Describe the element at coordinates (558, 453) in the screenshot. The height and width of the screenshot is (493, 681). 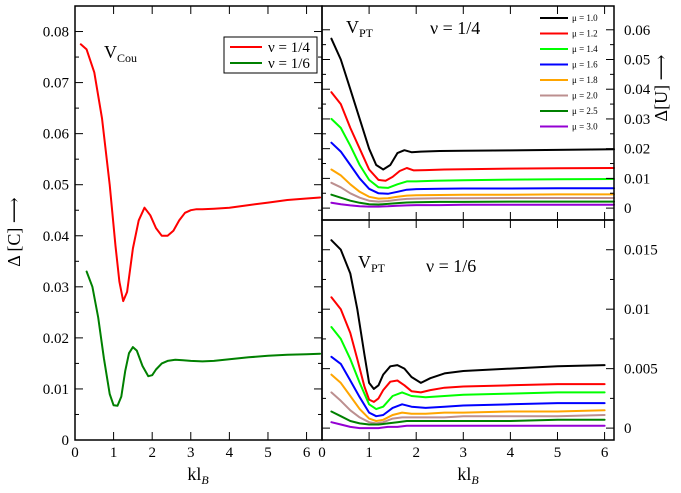
I see `bottom-right-xtick-label-5: 5` at that location.